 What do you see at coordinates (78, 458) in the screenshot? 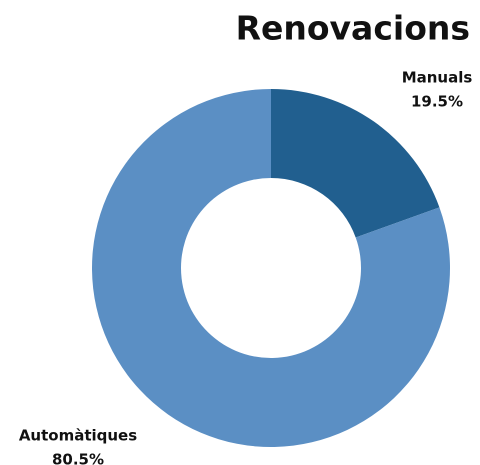
I see `slice-value-label: 80.5%` at bounding box center [78, 458].